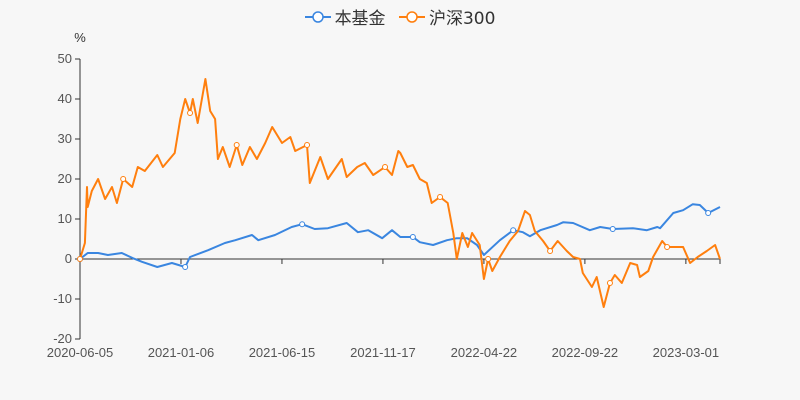 The image size is (800, 400). What do you see at coordinates (65, 178) in the screenshot?
I see `y-tick-label: 20` at bounding box center [65, 178].